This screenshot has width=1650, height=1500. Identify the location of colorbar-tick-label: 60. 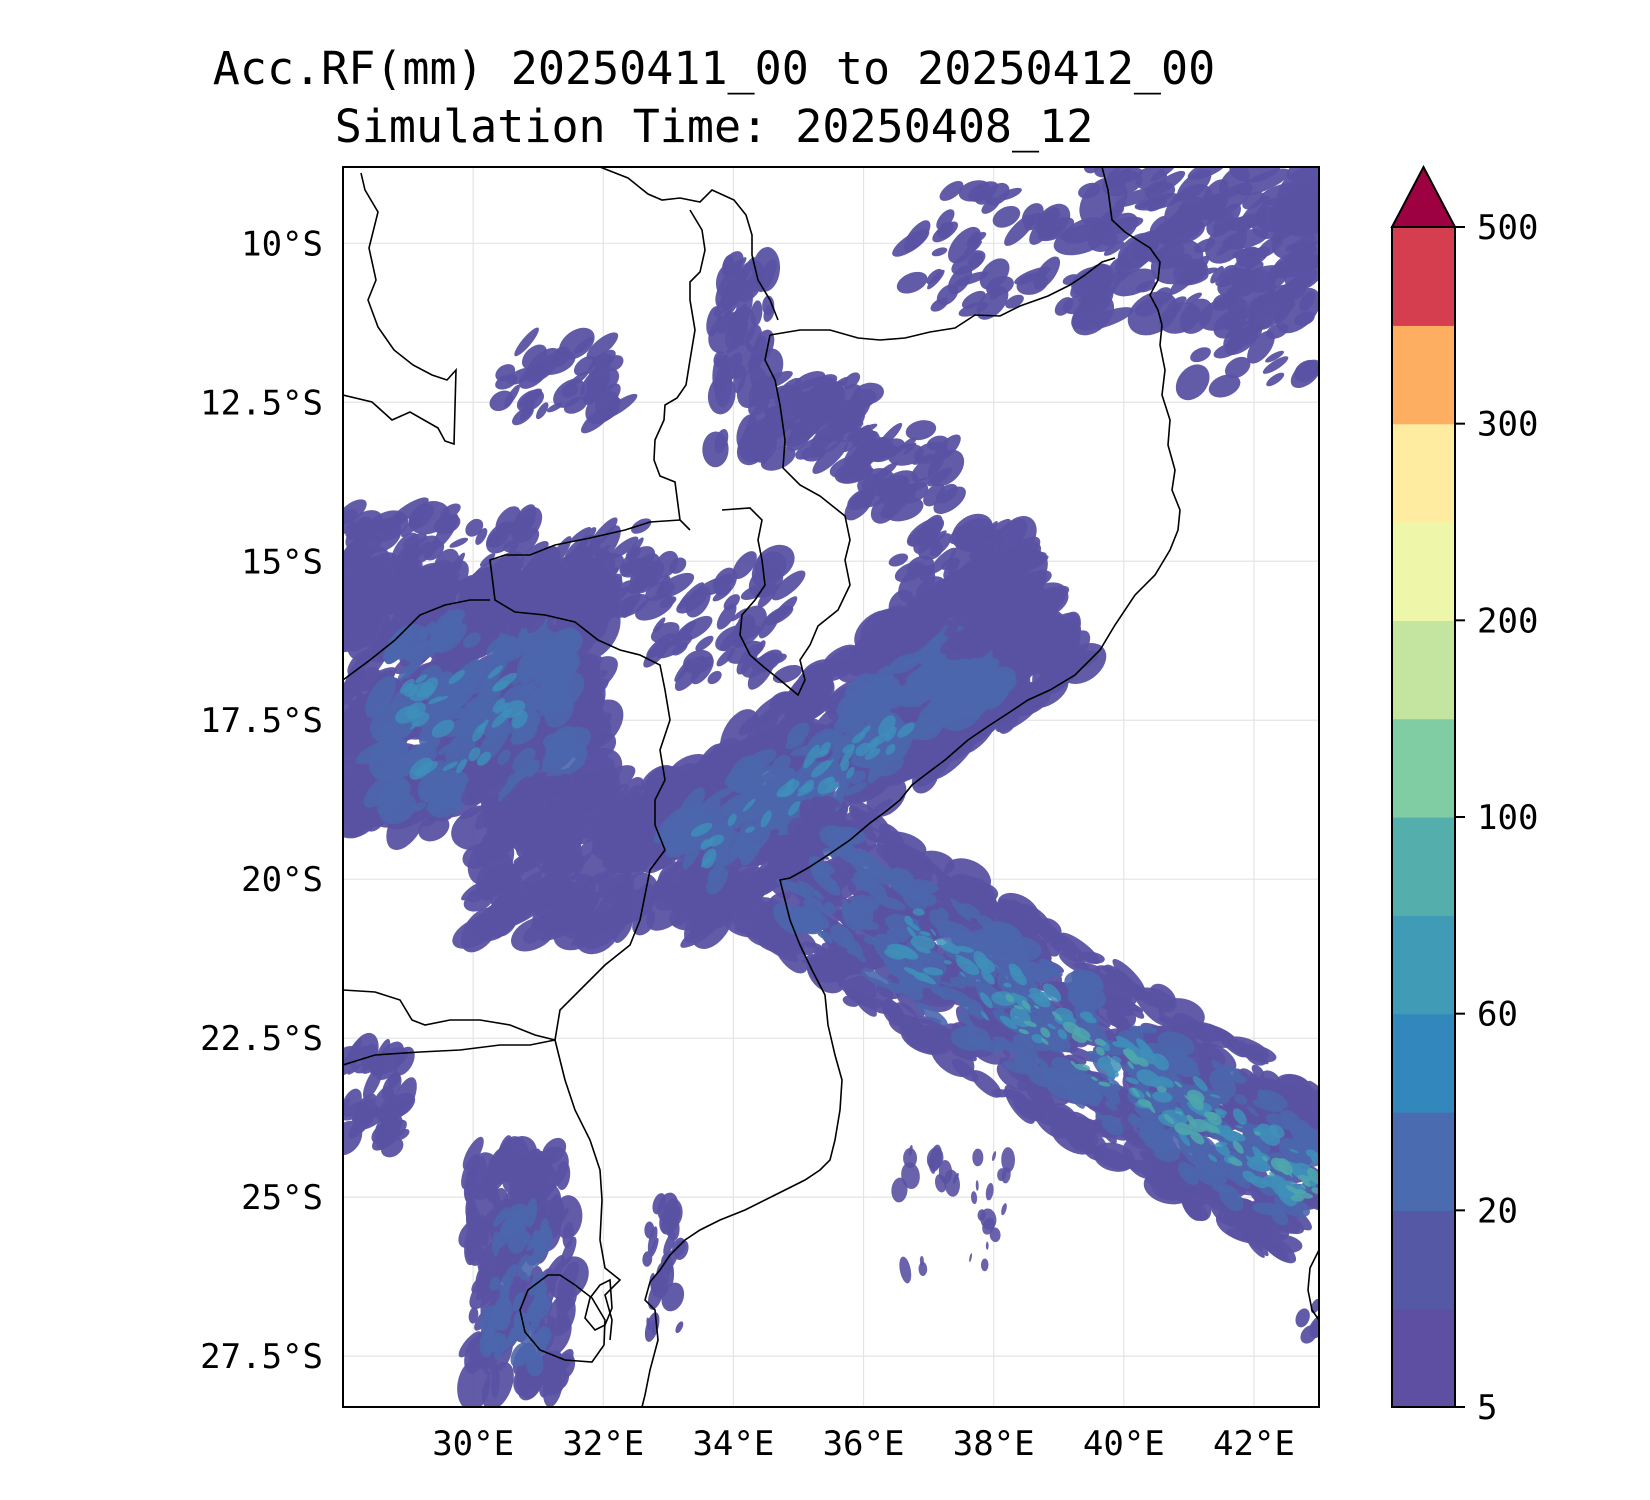
(1497, 1015).